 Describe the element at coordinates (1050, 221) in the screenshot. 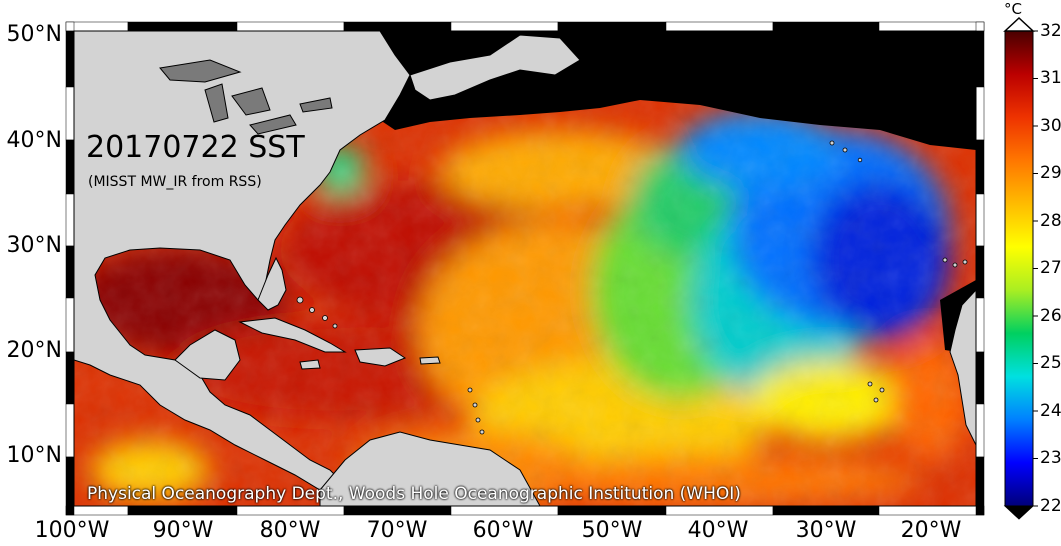

I see `colorbar-tick: 28` at that location.